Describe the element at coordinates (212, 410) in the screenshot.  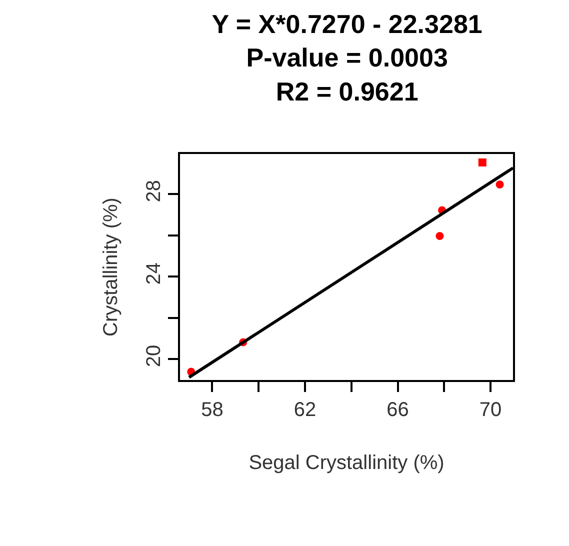
I see `x-tick-label: 58` at that location.